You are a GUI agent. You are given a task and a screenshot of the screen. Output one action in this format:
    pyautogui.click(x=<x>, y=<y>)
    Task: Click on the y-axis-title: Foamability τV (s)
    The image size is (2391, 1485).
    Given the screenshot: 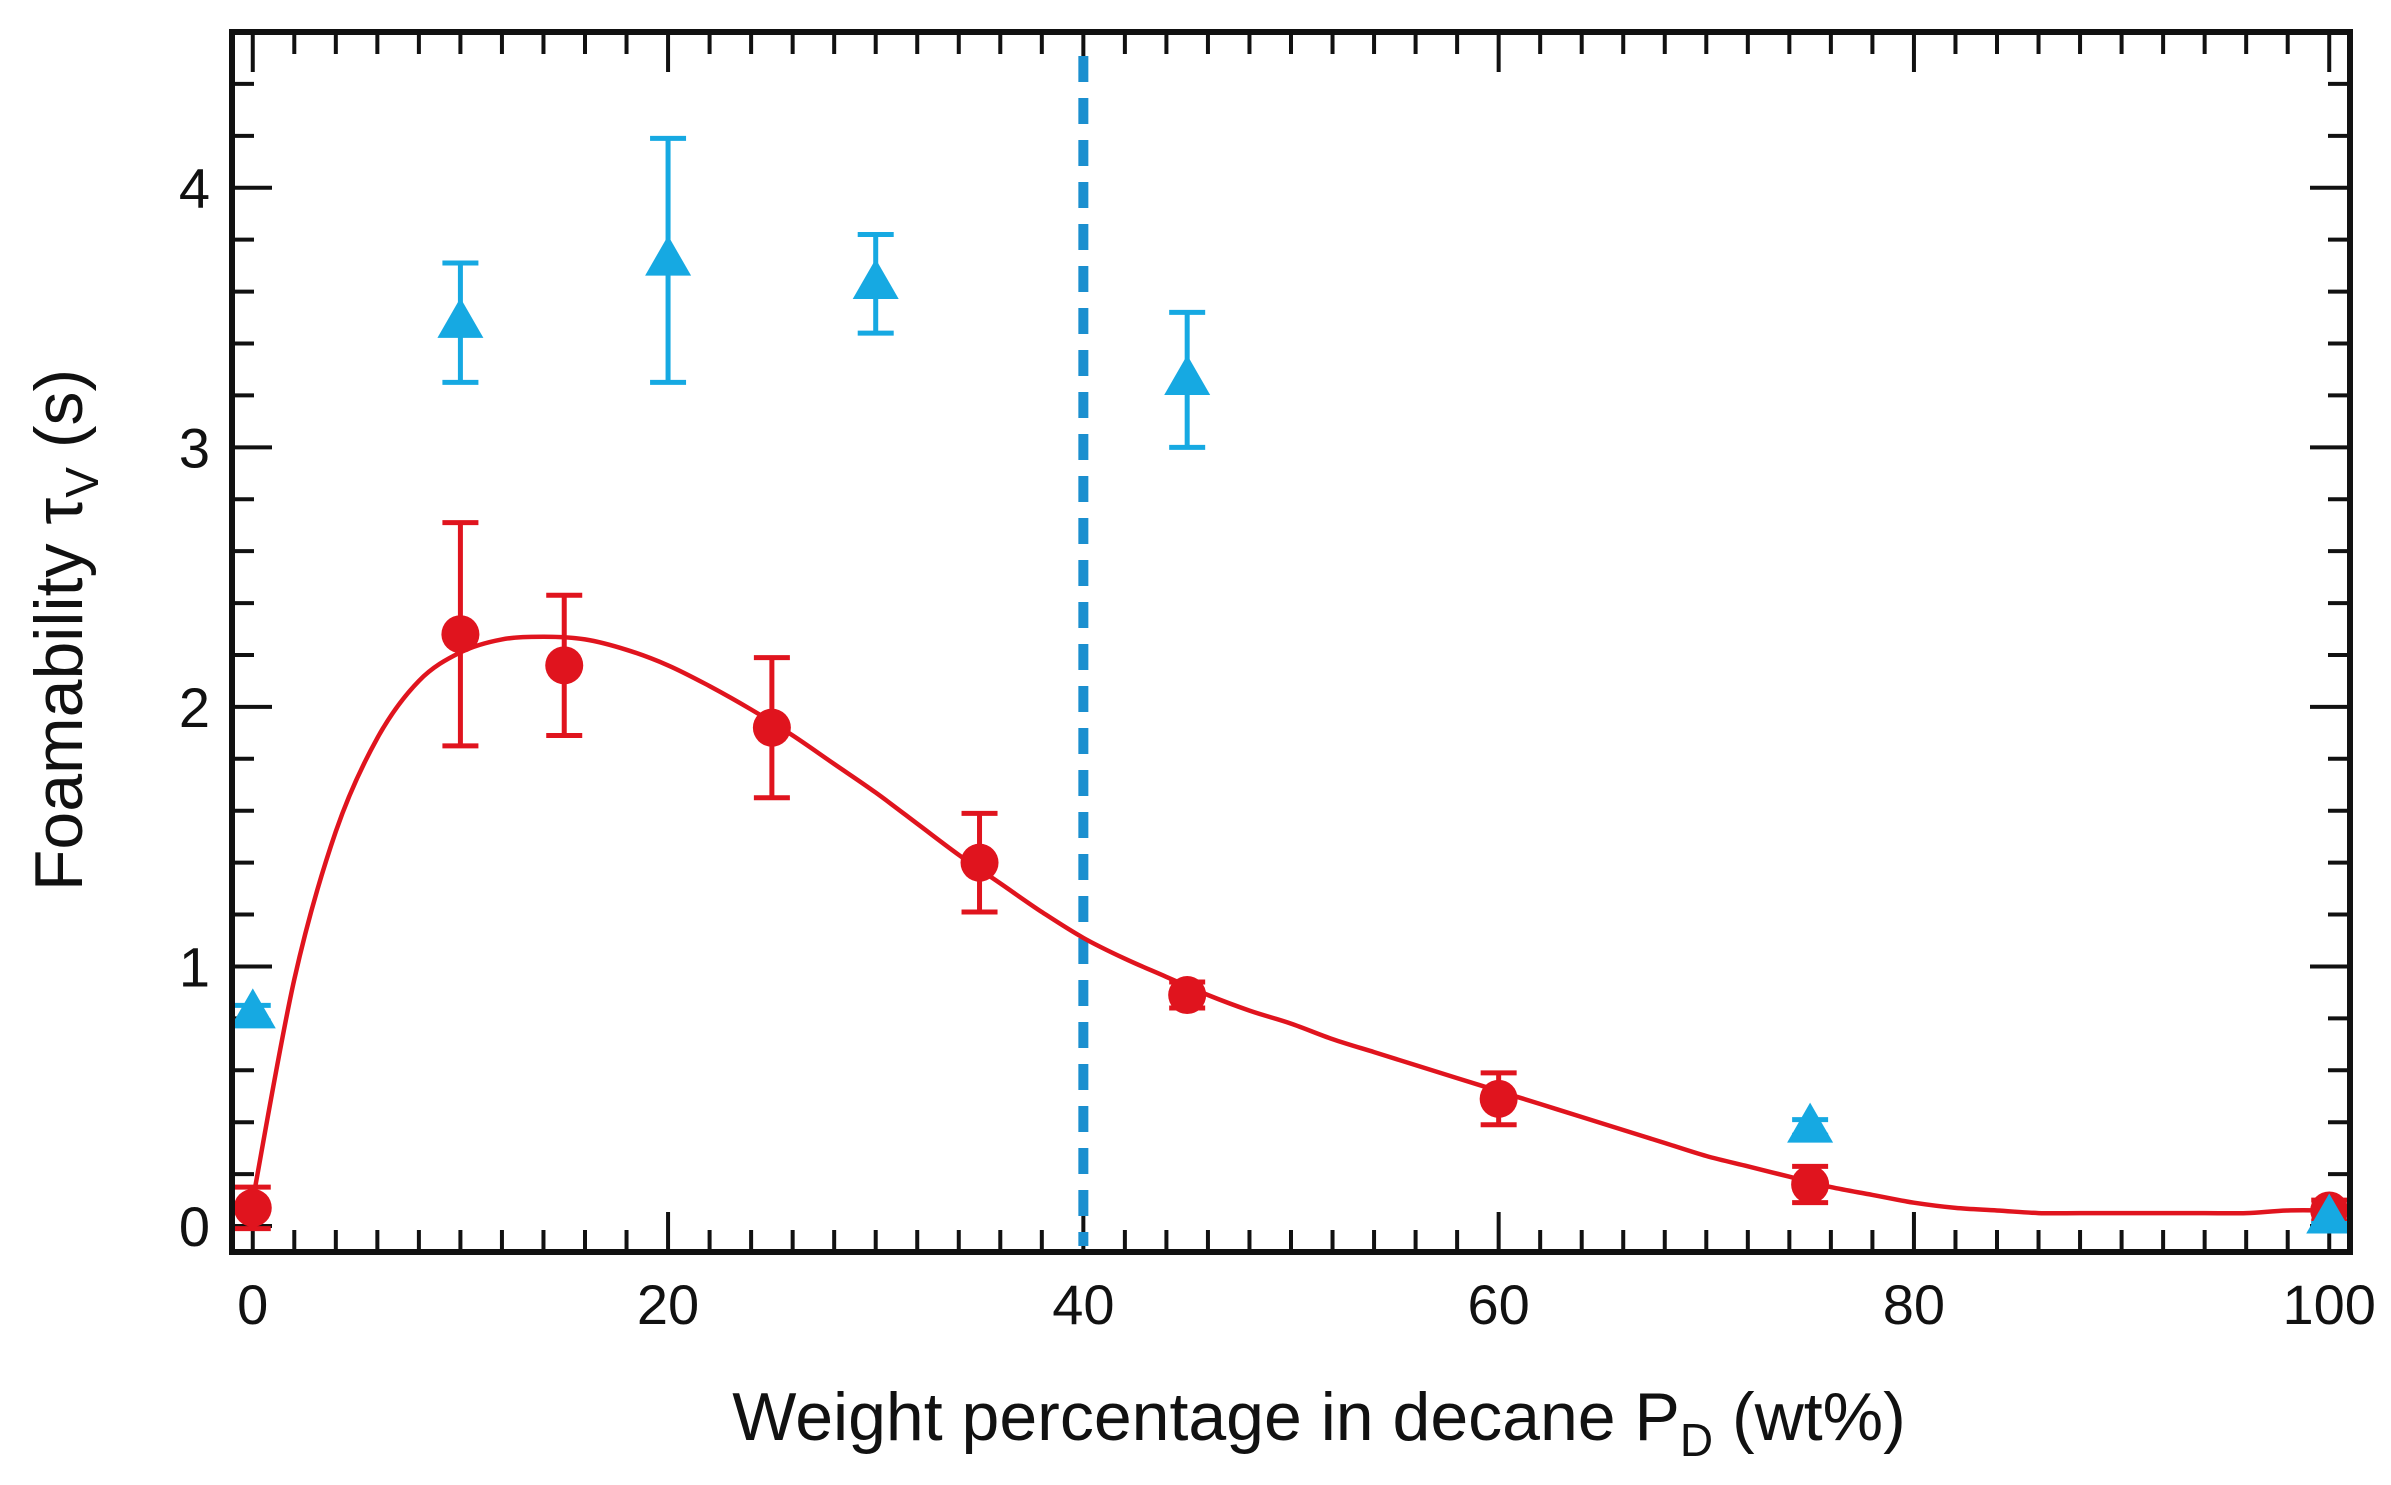 What is the action you would take?
    pyautogui.click(x=64, y=630)
    